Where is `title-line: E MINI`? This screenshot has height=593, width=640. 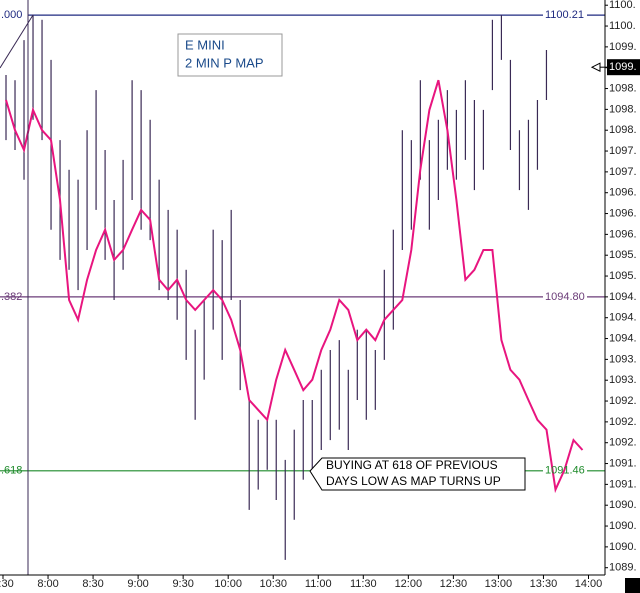 title-line: E MINI is located at coordinates (205, 44).